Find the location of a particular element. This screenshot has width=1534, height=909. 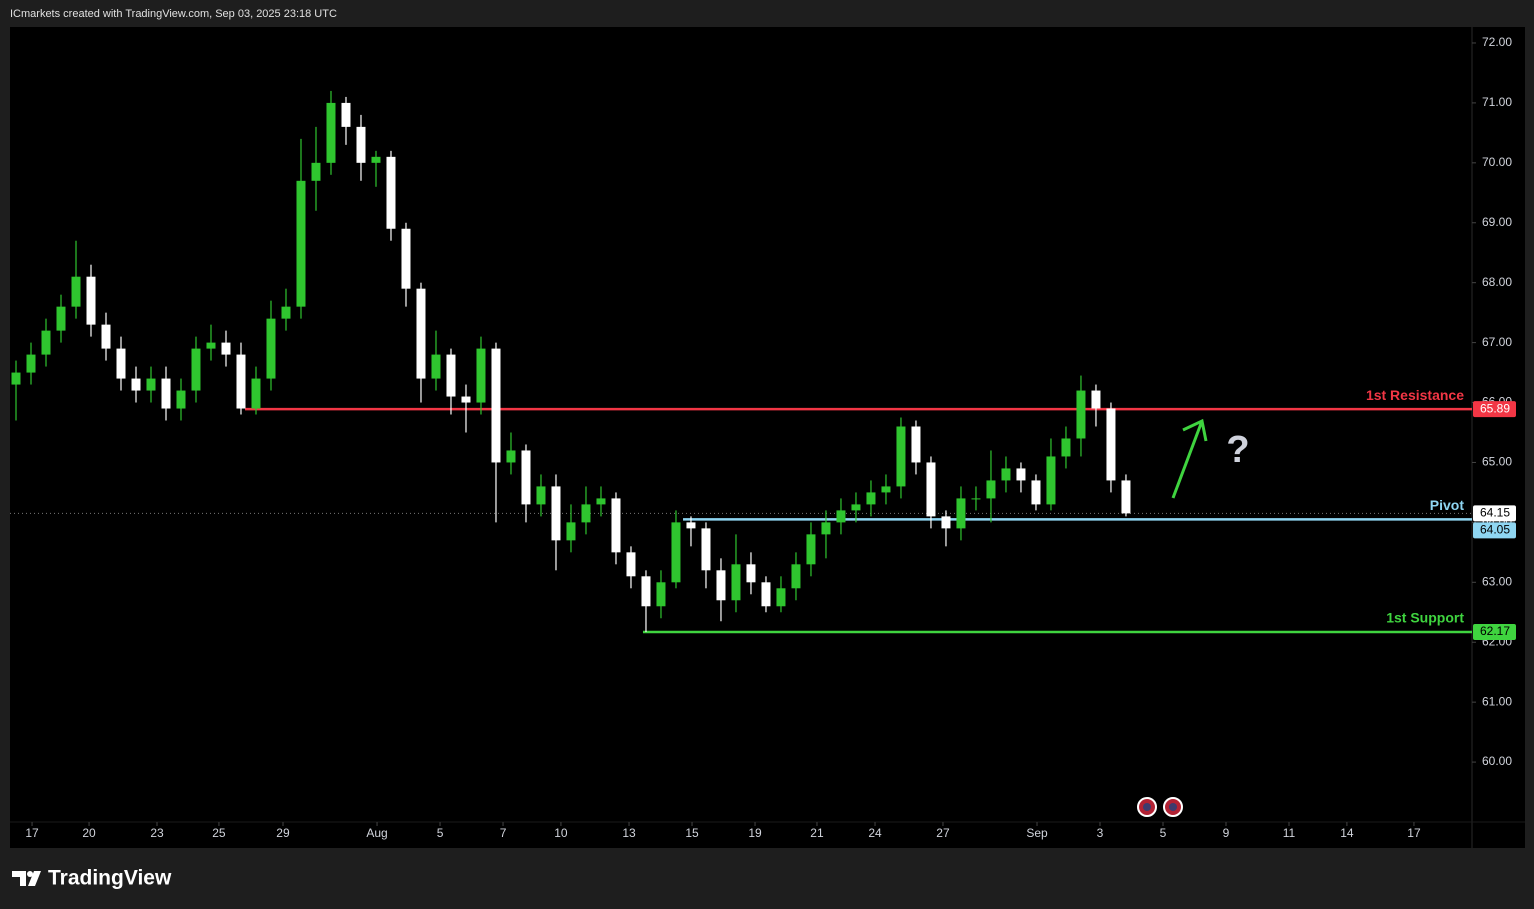

last-price-label: 64.15 is located at coordinates (1495, 513).